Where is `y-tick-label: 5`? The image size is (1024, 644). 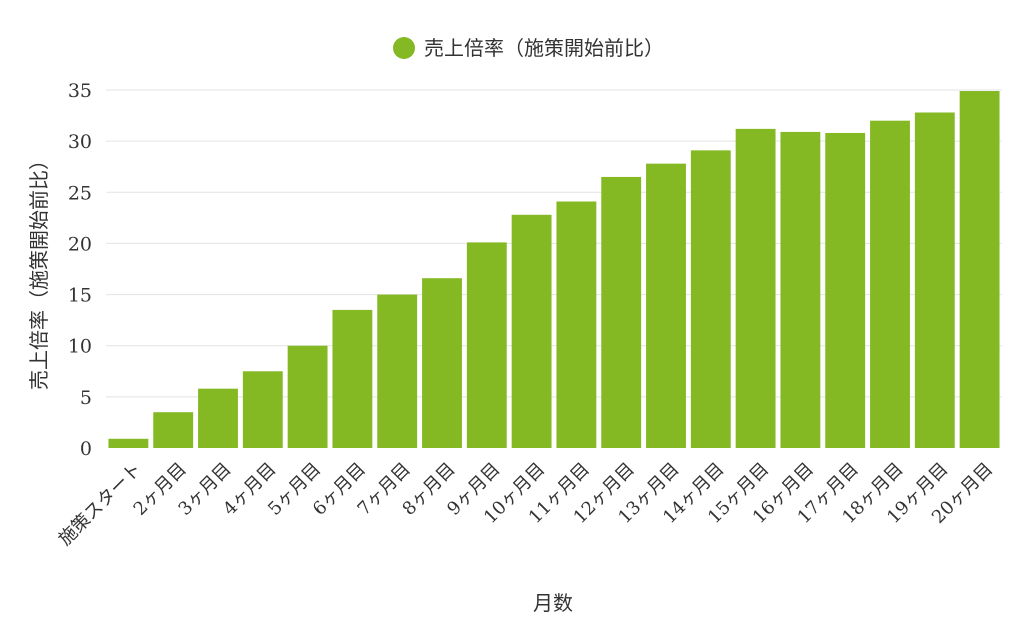 y-tick-label: 5 is located at coordinates (86, 398).